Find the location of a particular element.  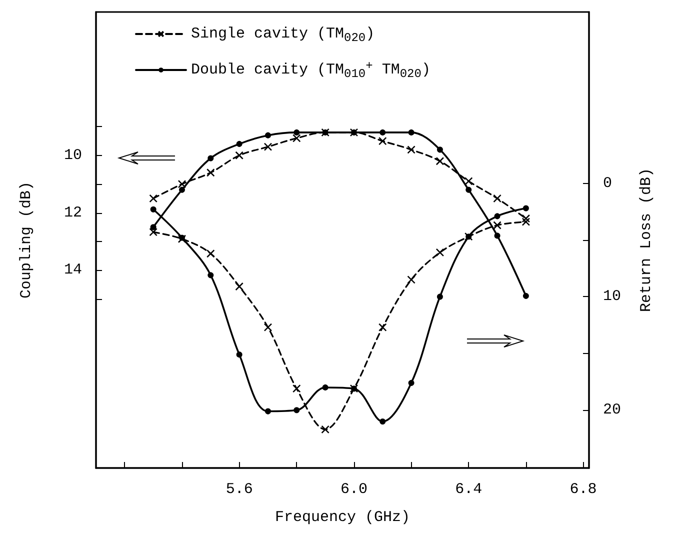

x-tick-label: 5.6 is located at coordinates (239, 489).